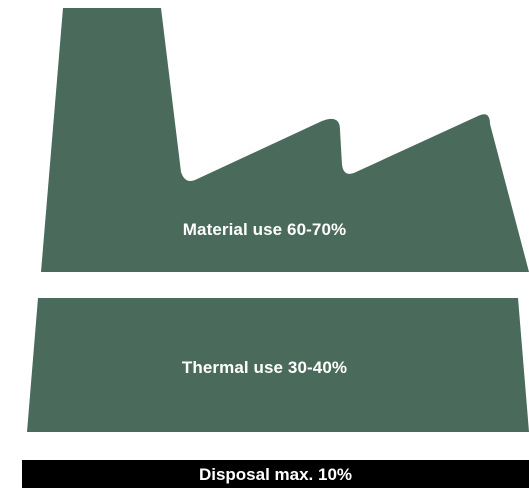 The width and height of the screenshot is (529, 488). What do you see at coordinates (264, 367) in the screenshot?
I see `thermal-use-label: Thermal use 30-40%` at bounding box center [264, 367].